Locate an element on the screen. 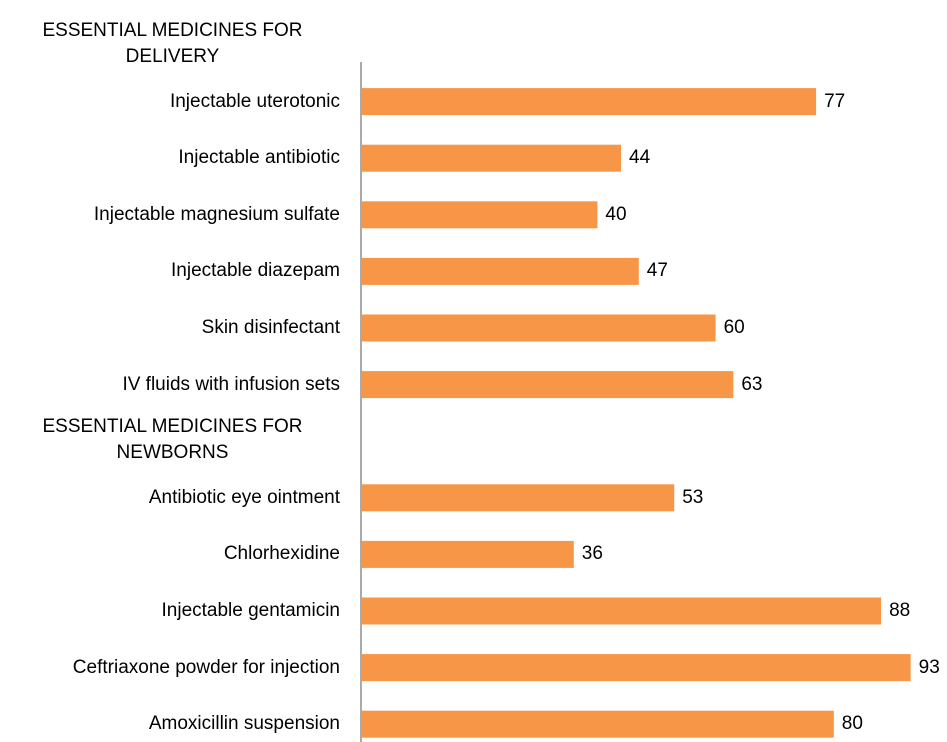 This screenshot has height=742, width=947. category-label: Amoxicillin suspension is located at coordinates (244, 724).